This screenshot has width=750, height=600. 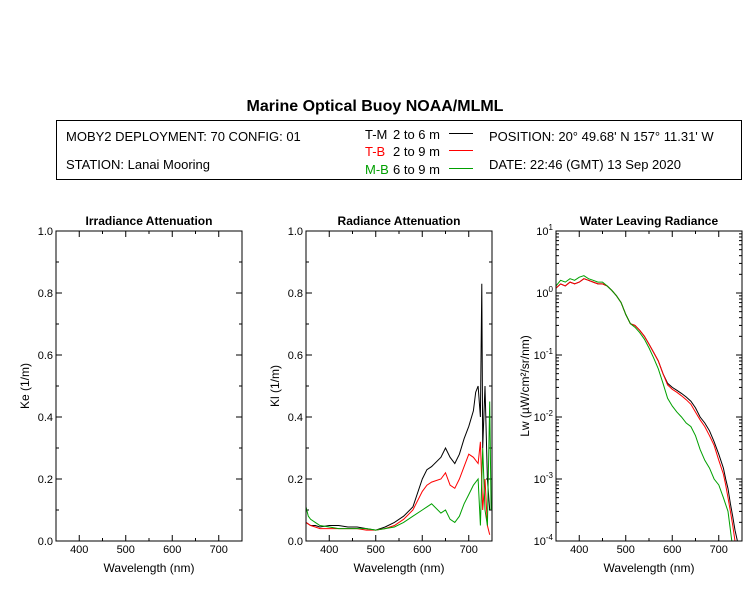 I want to click on y-tick-label: 10⁻⁴, so click(x=544, y=540).